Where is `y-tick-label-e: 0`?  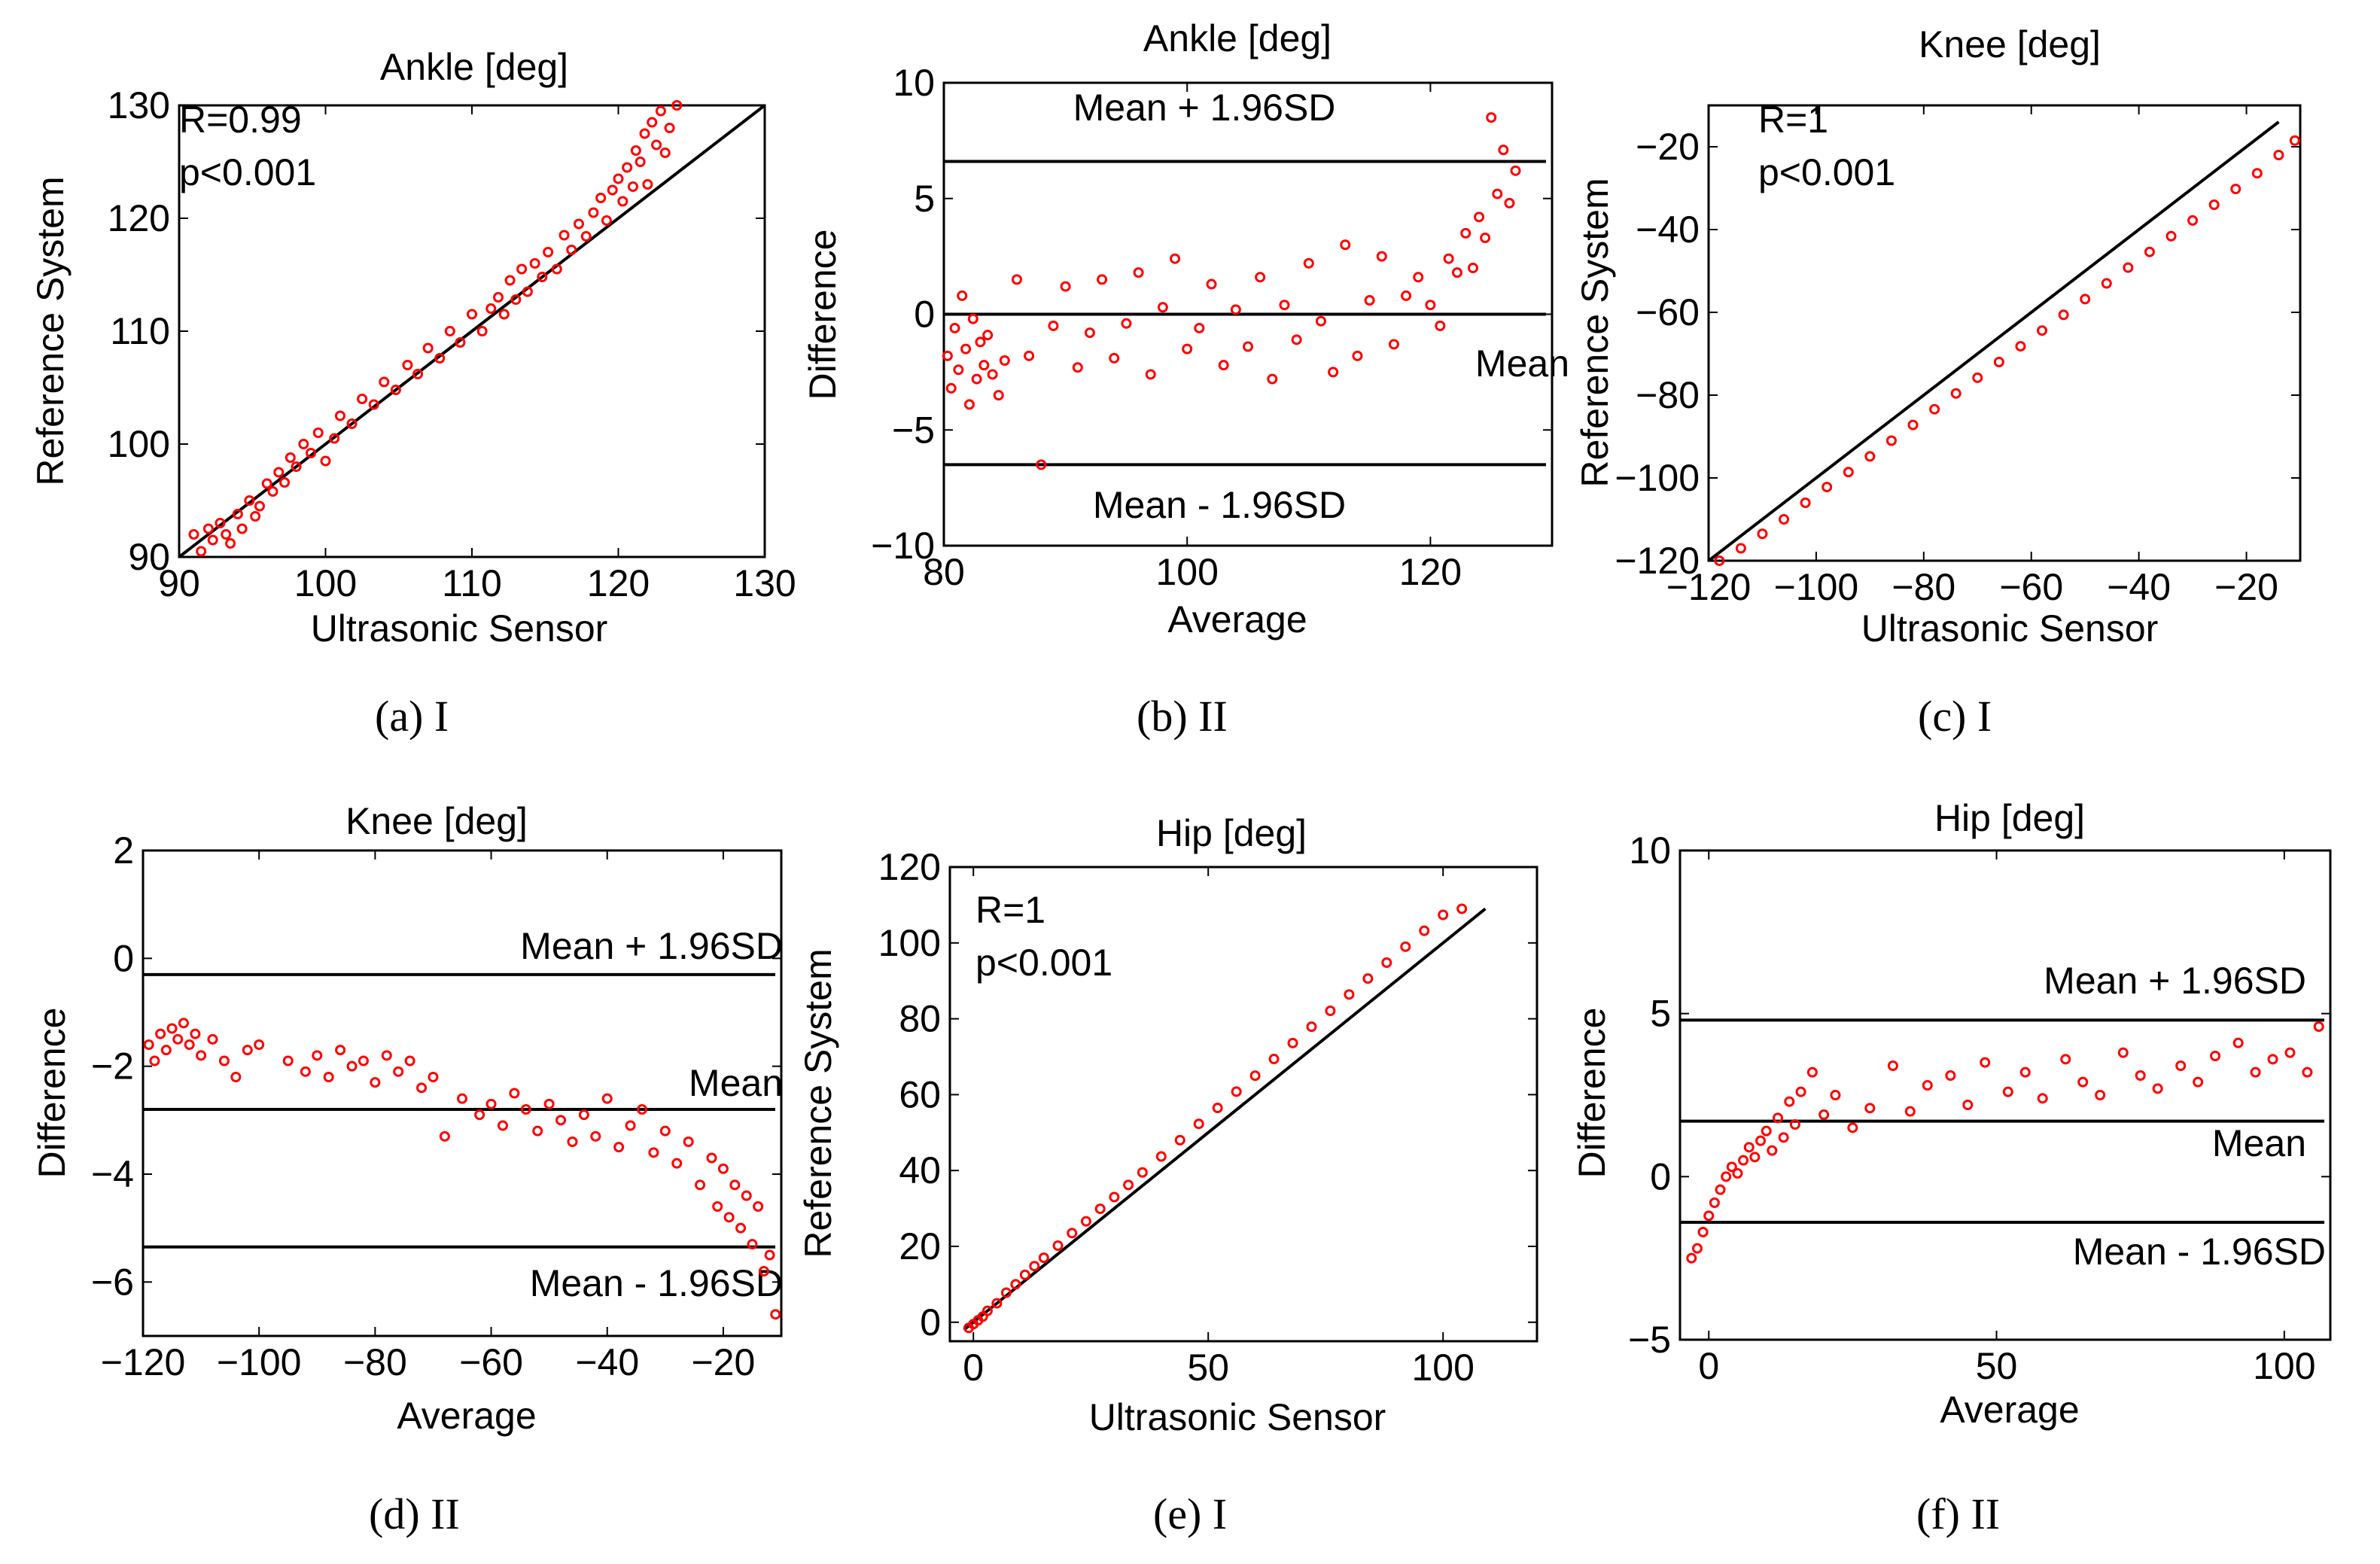 y-tick-label-e: 0 is located at coordinates (930, 1322).